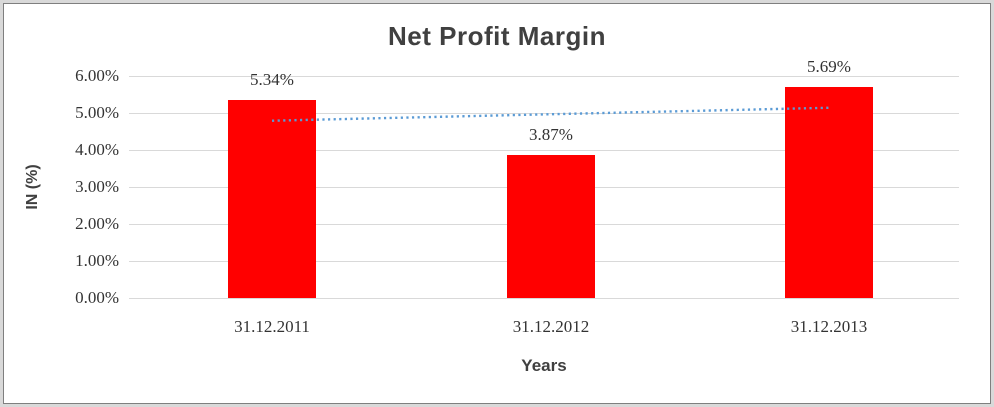 This screenshot has height=407, width=994. Describe the element at coordinates (97, 112) in the screenshot. I see `y-tick-label: 5.00%` at that location.